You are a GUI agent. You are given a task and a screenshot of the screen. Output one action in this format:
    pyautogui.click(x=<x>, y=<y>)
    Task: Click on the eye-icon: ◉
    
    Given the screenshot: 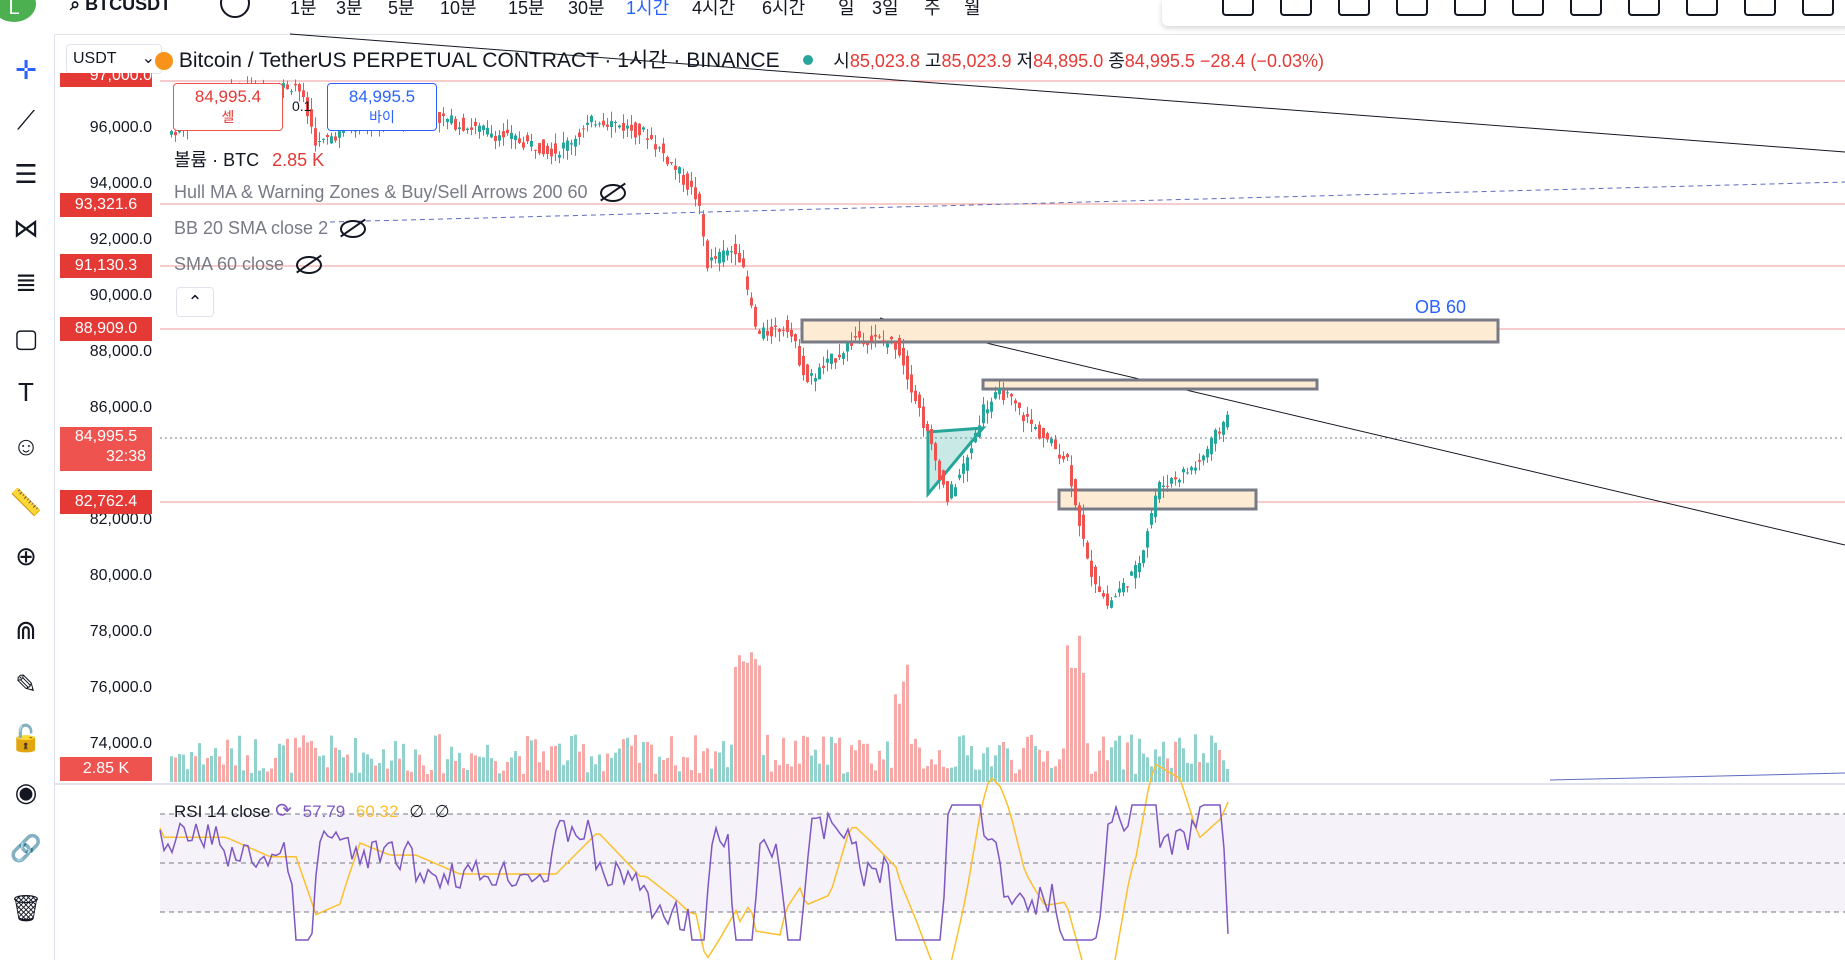 What is the action you would take?
    pyautogui.click(x=26, y=792)
    